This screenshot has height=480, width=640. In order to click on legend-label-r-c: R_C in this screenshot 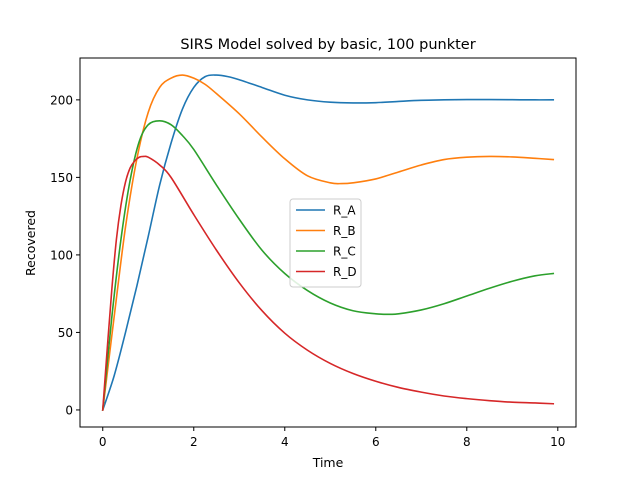, I will do `click(344, 252)`.